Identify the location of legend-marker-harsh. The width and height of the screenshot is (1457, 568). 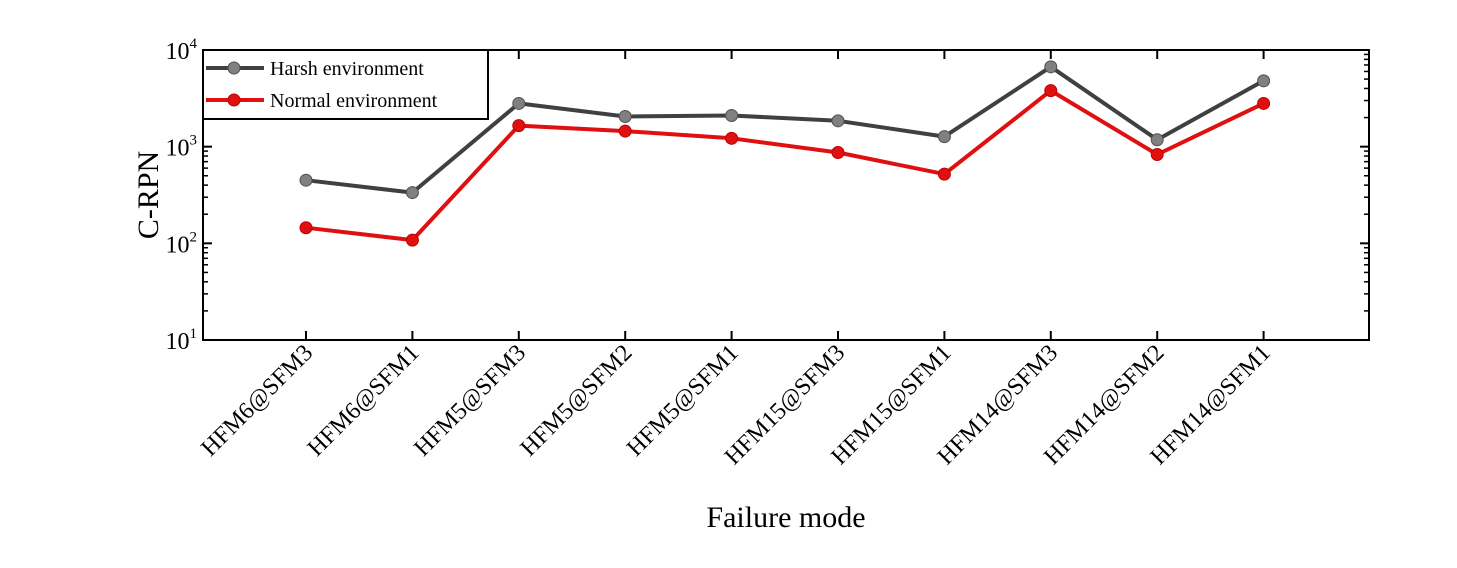
(234, 68).